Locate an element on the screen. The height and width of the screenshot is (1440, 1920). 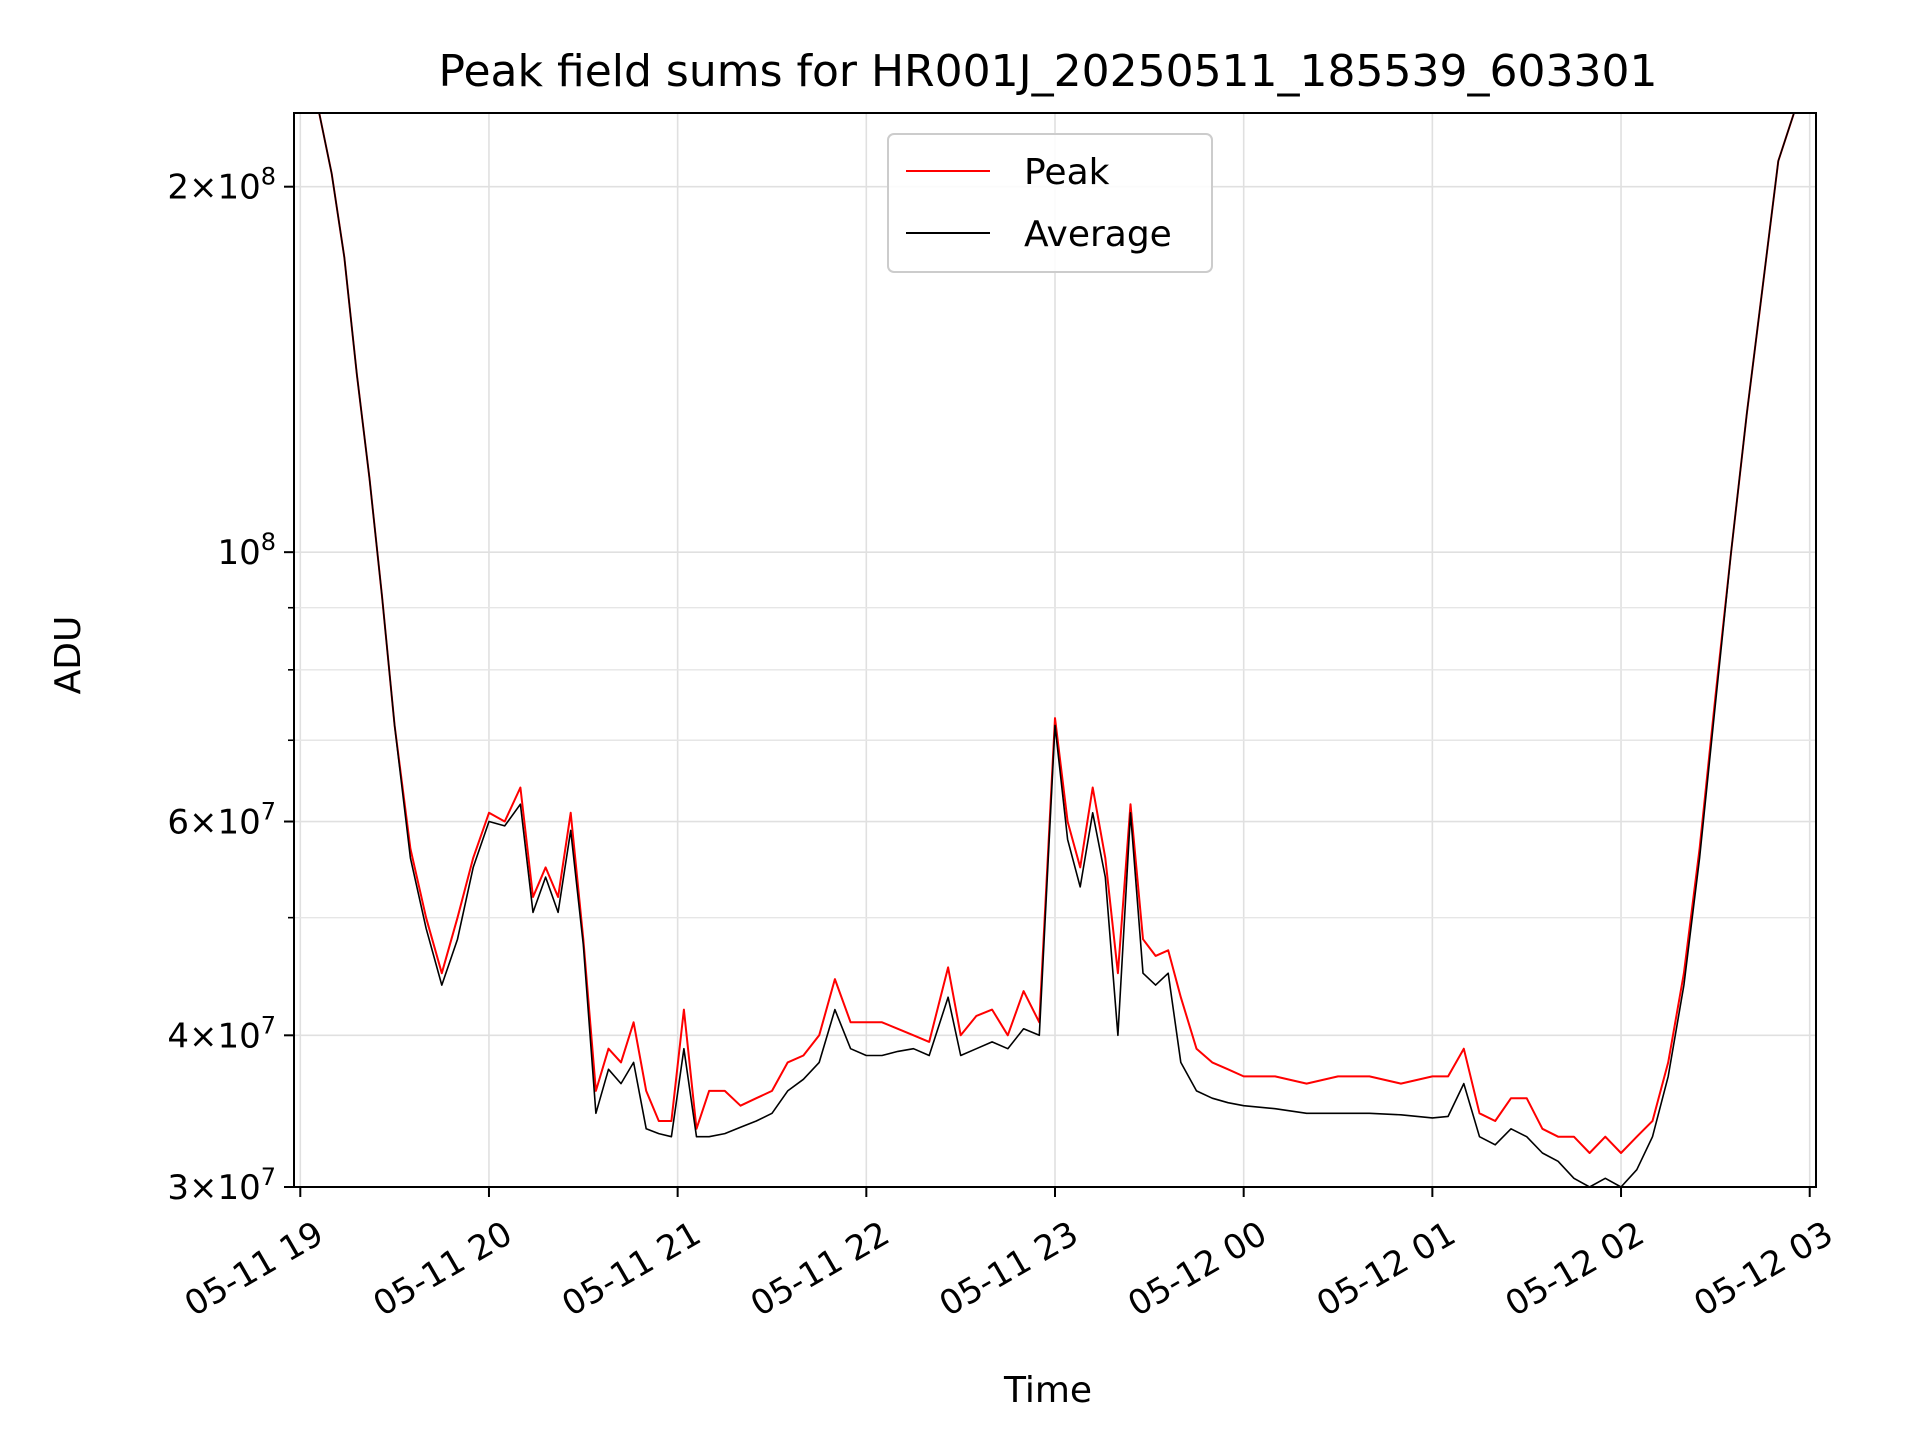
y-tick-label: 6×10⁷ is located at coordinates (221, 820).